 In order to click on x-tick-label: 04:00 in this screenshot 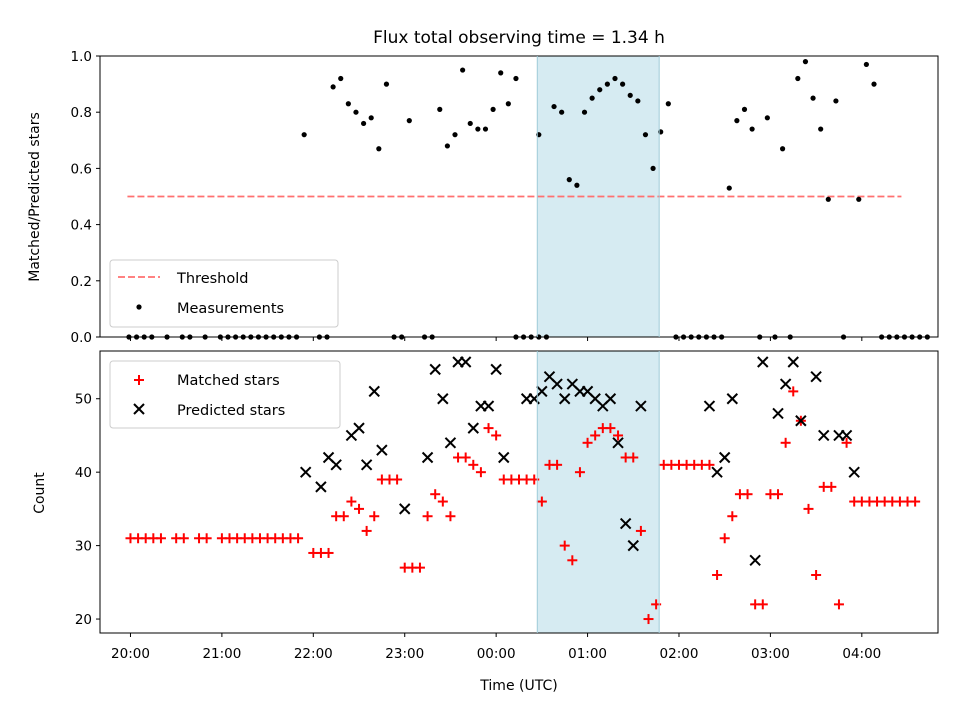, I will do `click(861, 654)`.